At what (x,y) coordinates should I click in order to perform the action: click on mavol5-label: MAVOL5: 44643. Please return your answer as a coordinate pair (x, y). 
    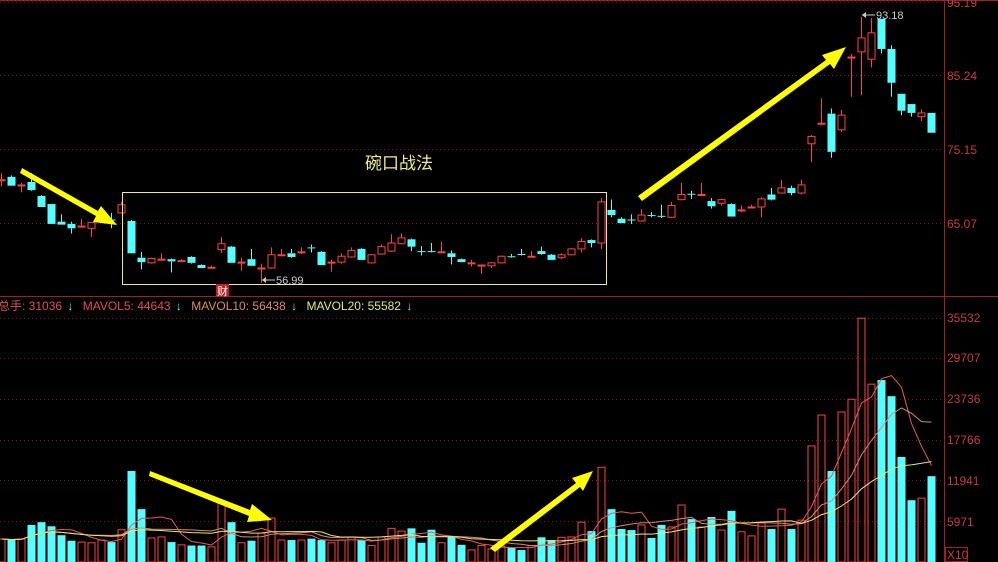
    Looking at the image, I should click on (127, 306).